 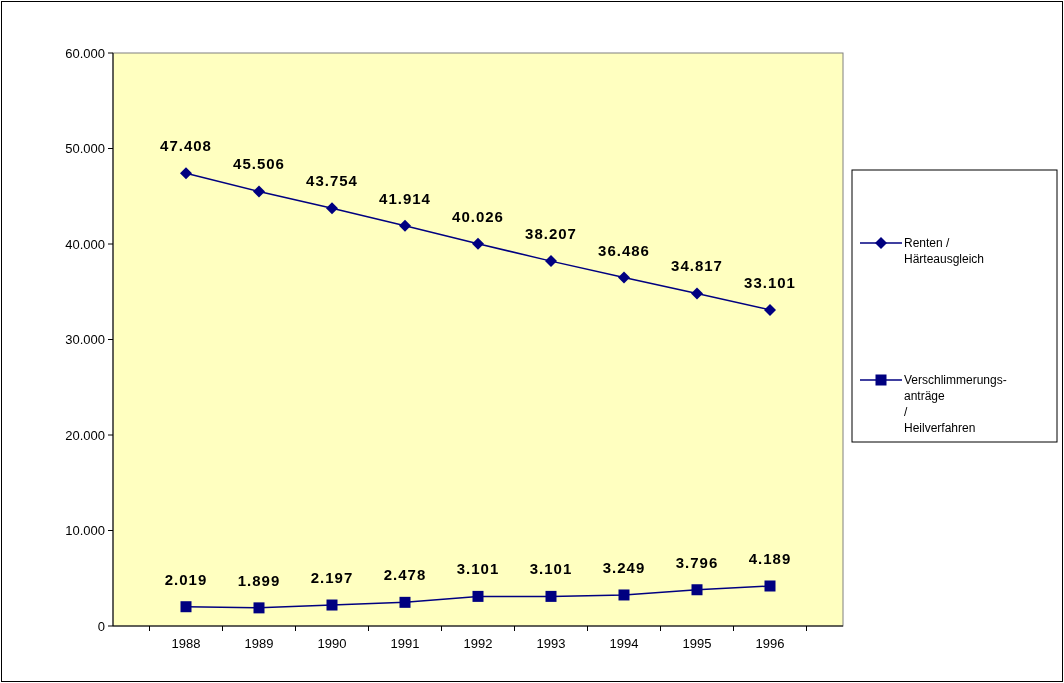 I want to click on legend-label: Verschlimmerungs-anträge / Heilverfahren, so click(x=955, y=404).